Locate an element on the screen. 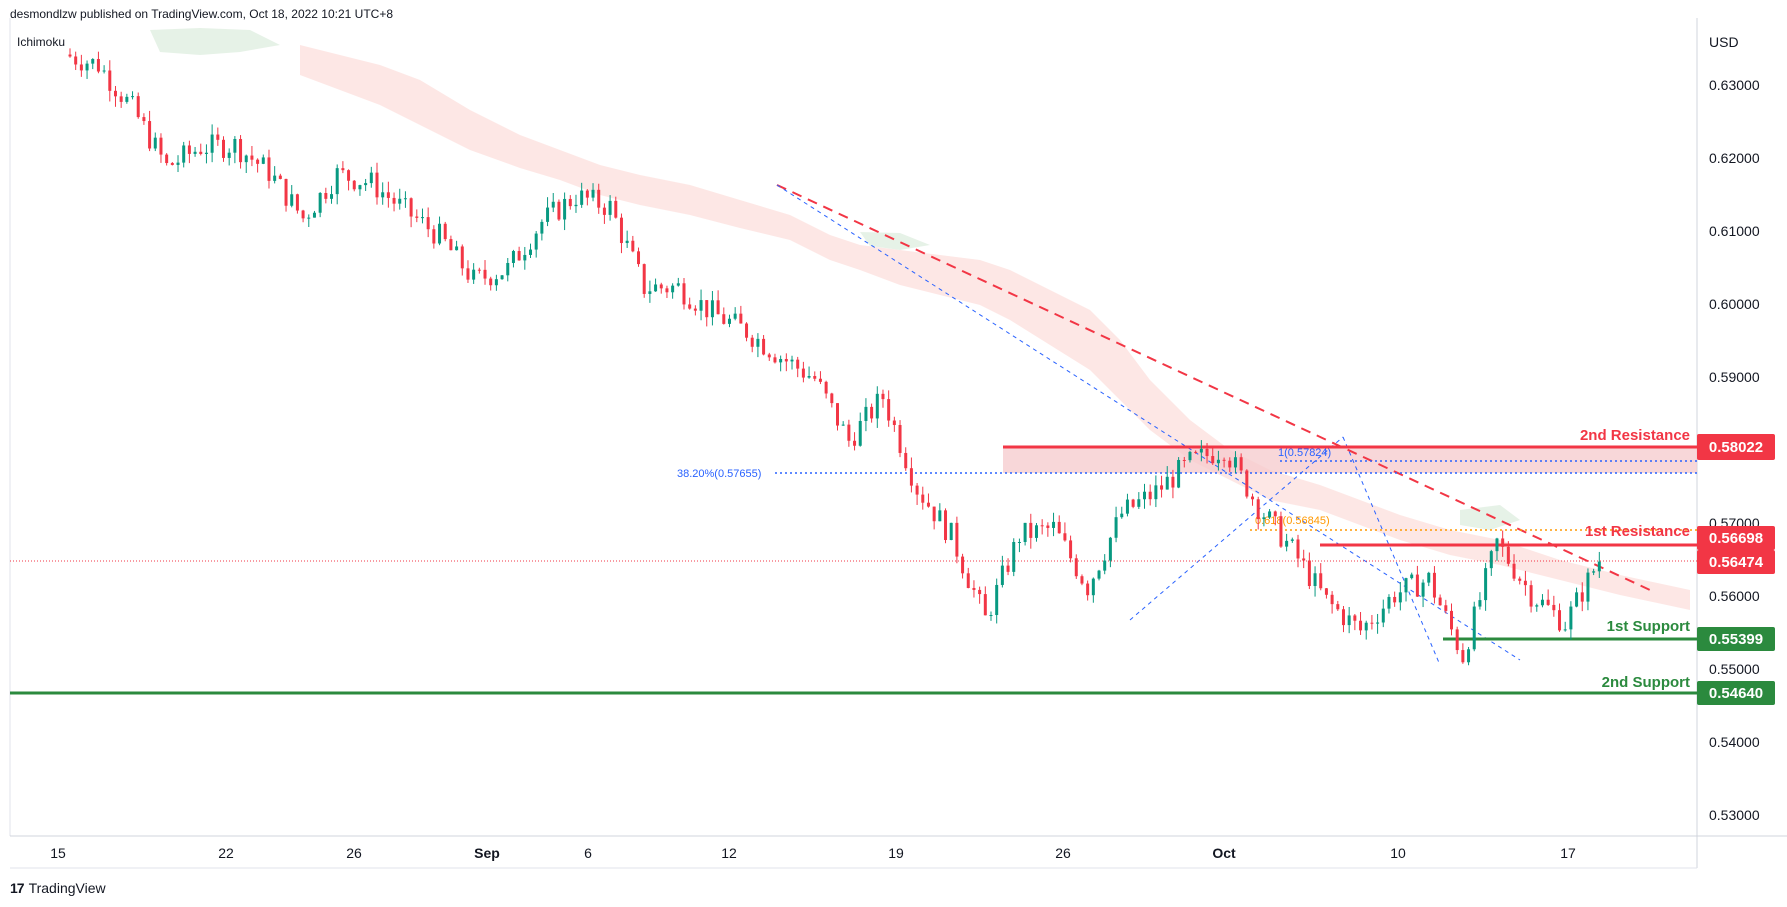 The height and width of the screenshot is (907, 1787). tradingview-logo: 17 TradingView is located at coordinates (58, 888).